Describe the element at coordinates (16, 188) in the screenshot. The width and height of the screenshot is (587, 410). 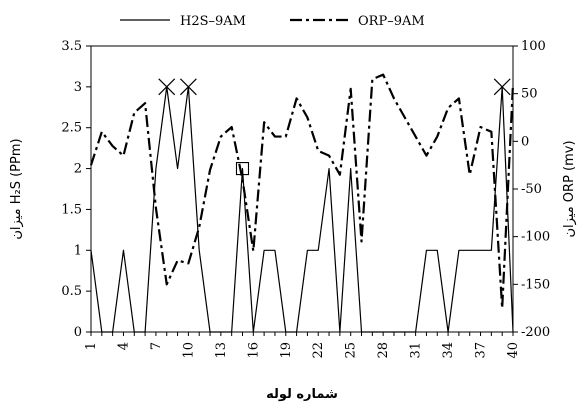
I see `y-axis-title-left: میزان H₂S (PPm)` at that location.